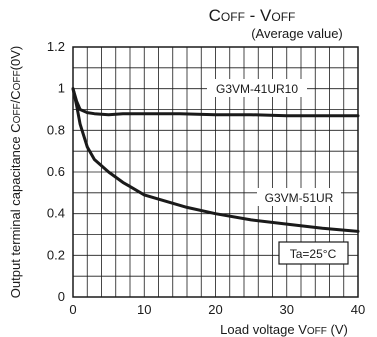 Image resolution: width=377 pixels, height=337 pixels. I want to click on temperature-annotation-text: Ta=25°C, so click(313, 254).